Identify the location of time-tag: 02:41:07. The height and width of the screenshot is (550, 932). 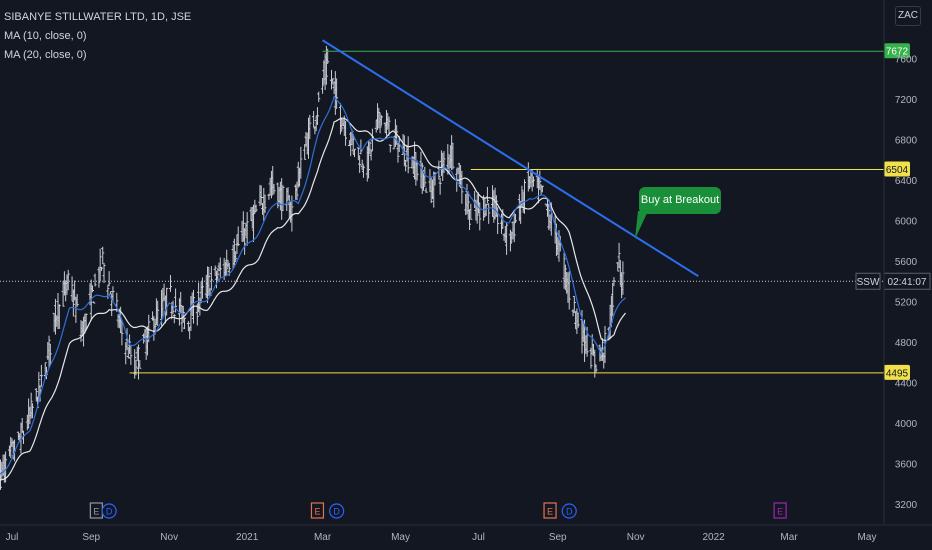
(907, 282).